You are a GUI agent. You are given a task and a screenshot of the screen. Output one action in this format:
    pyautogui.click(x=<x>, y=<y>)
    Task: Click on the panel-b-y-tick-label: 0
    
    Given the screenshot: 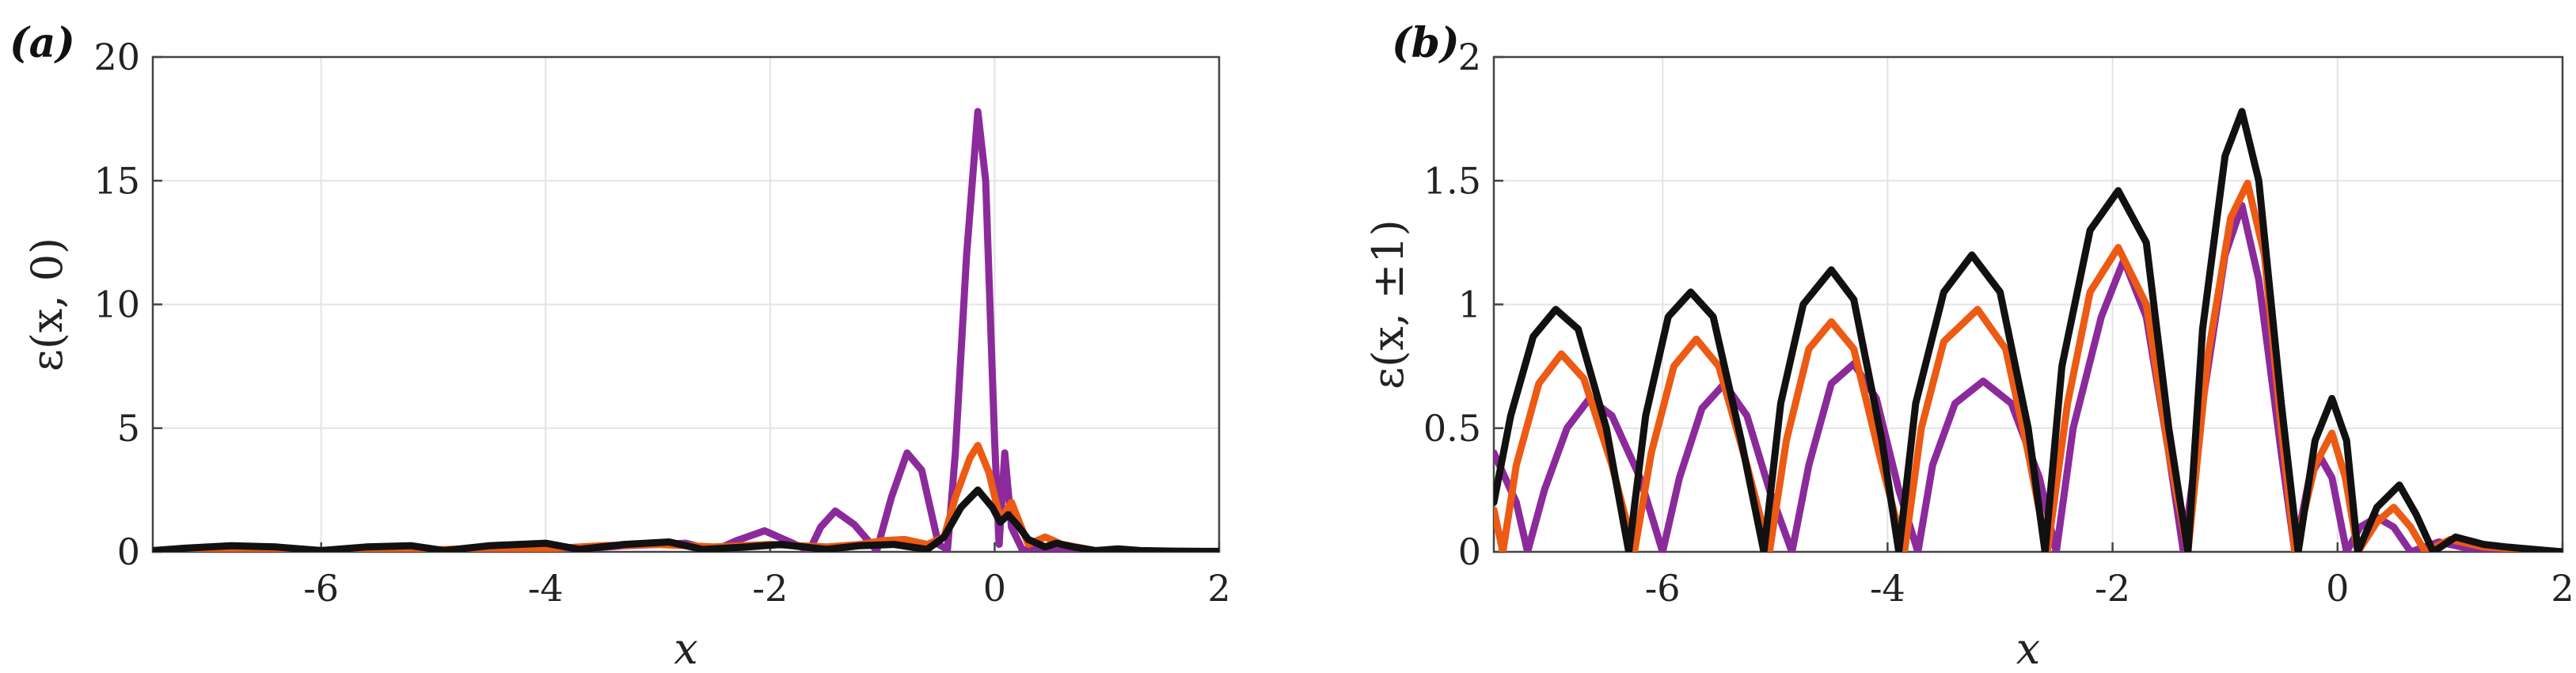 What is the action you would take?
    pyautogui.click(x=1470, y=551)
    